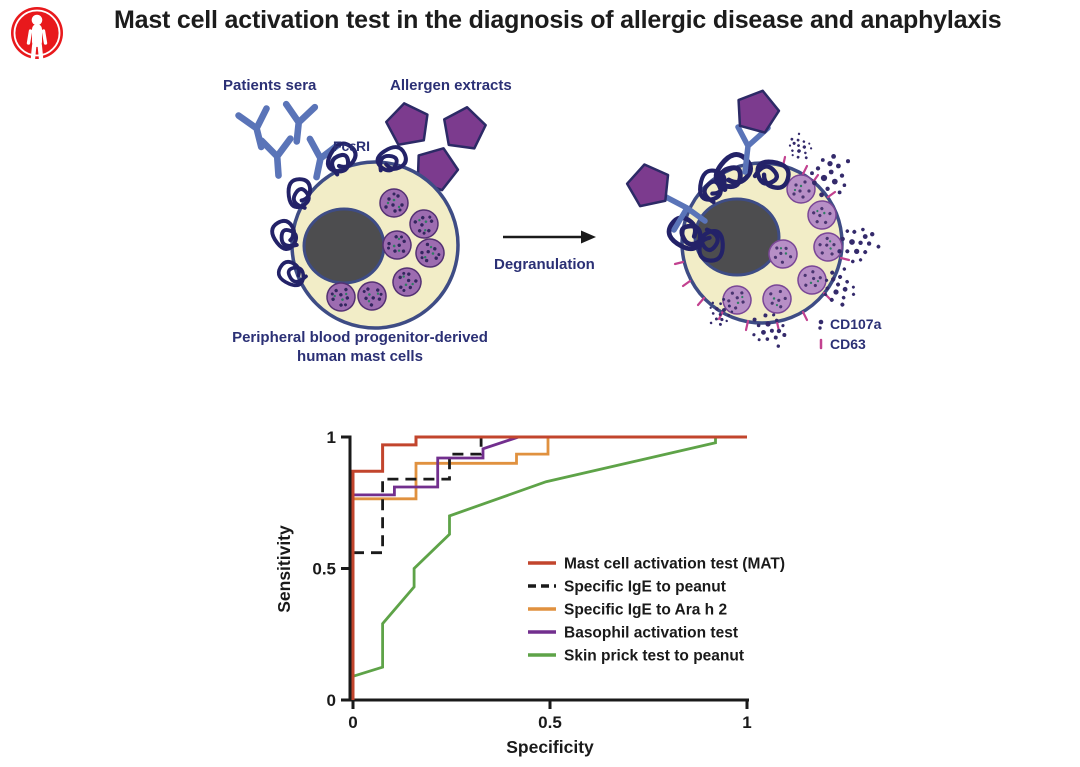  What do you see at coordinates (363, 236) in the screenshot?
I see `resting-mast-cell` at bounding box center [363, 236].